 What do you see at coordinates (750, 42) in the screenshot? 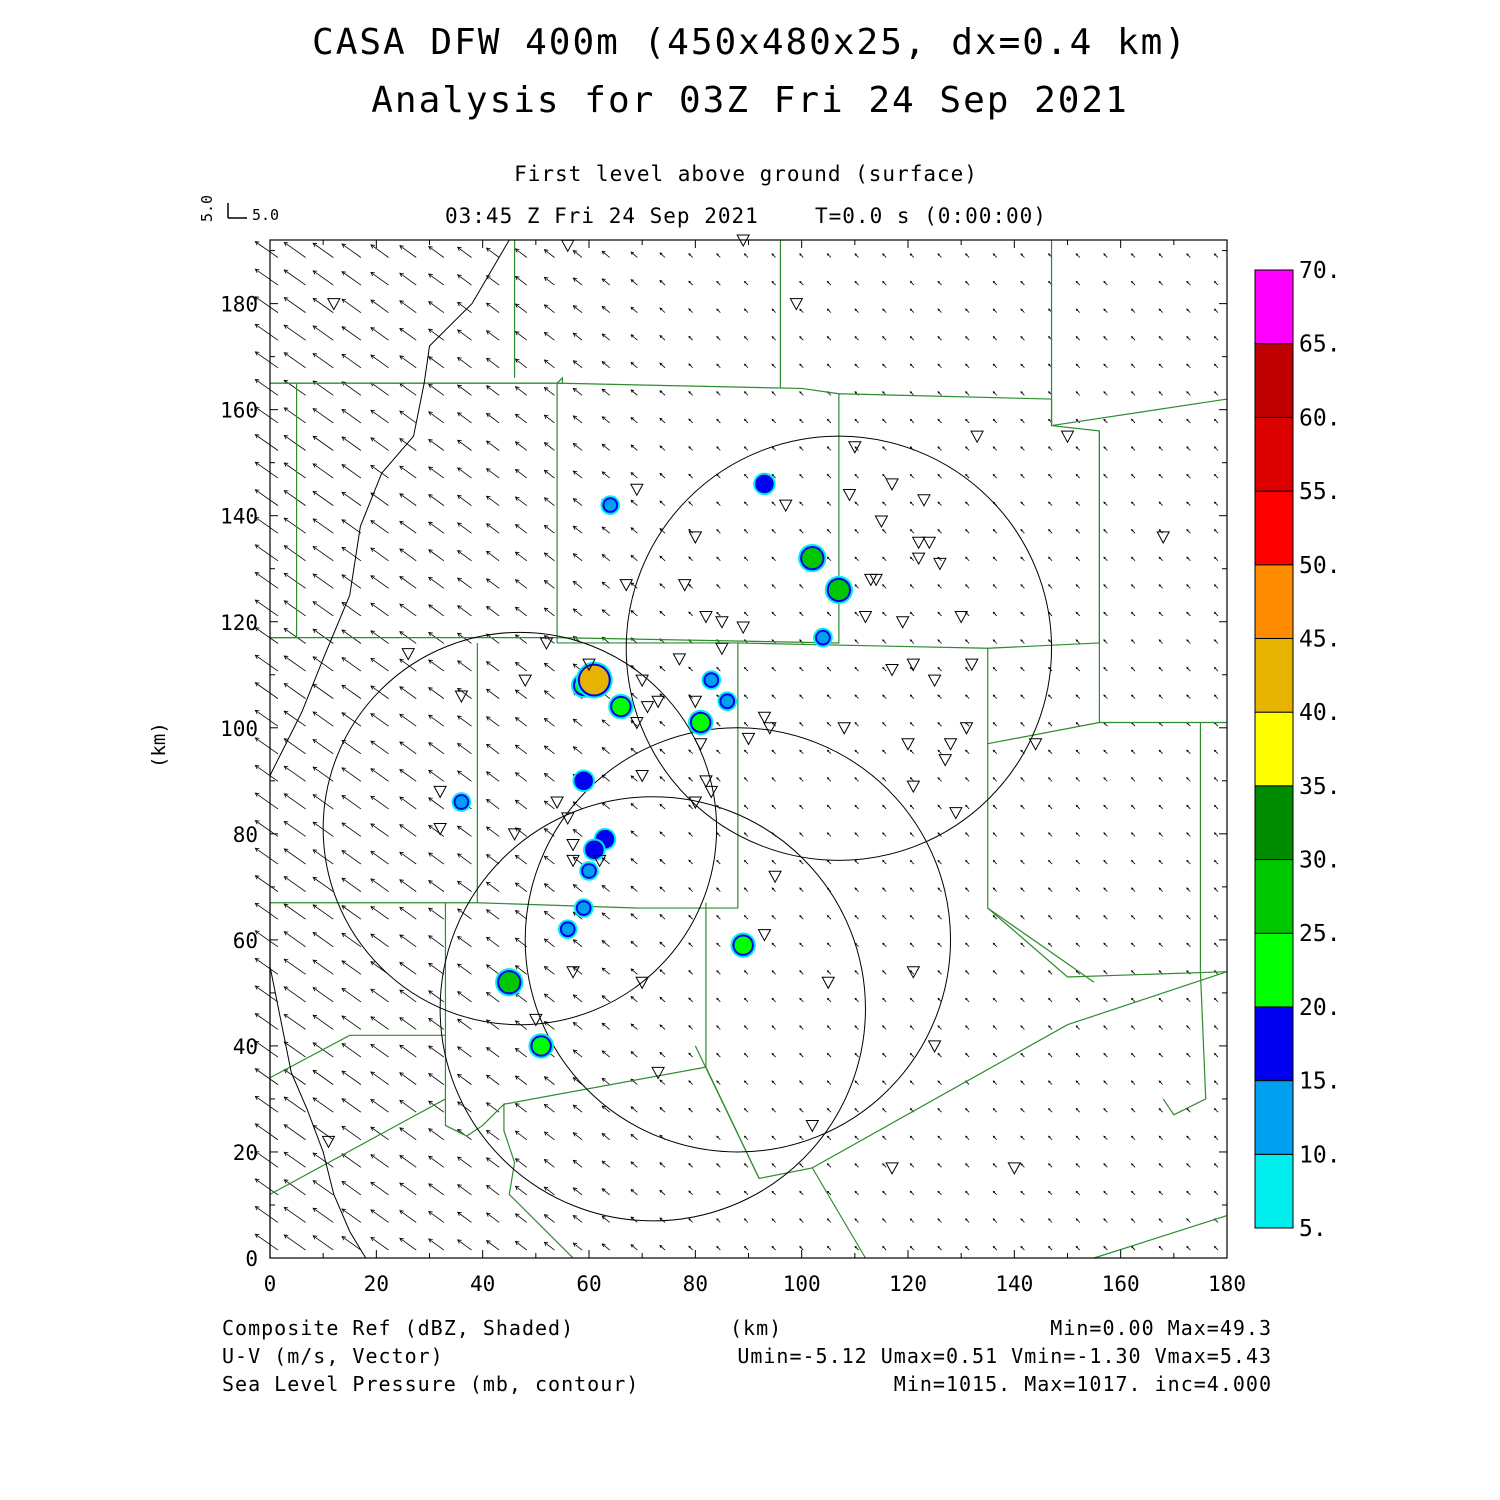
I see `chart-title: CASA DFW 400m (450x480x25, dx=0.4 km)` at bounding box center [750, 42].